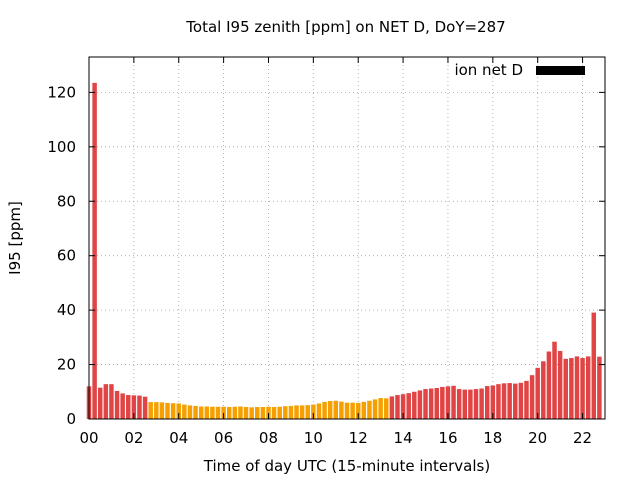  Describe the element at coordinates (66, 256) in the screenshot. I see `y-tick-label: 60` at that location.